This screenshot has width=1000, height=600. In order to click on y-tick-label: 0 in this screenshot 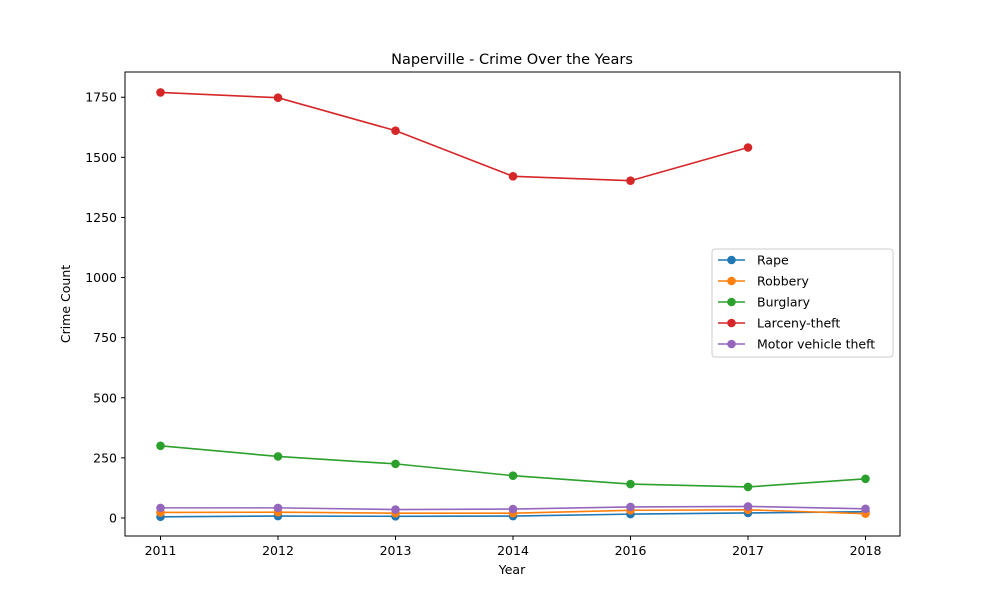, I will do `click(113, 517)`.